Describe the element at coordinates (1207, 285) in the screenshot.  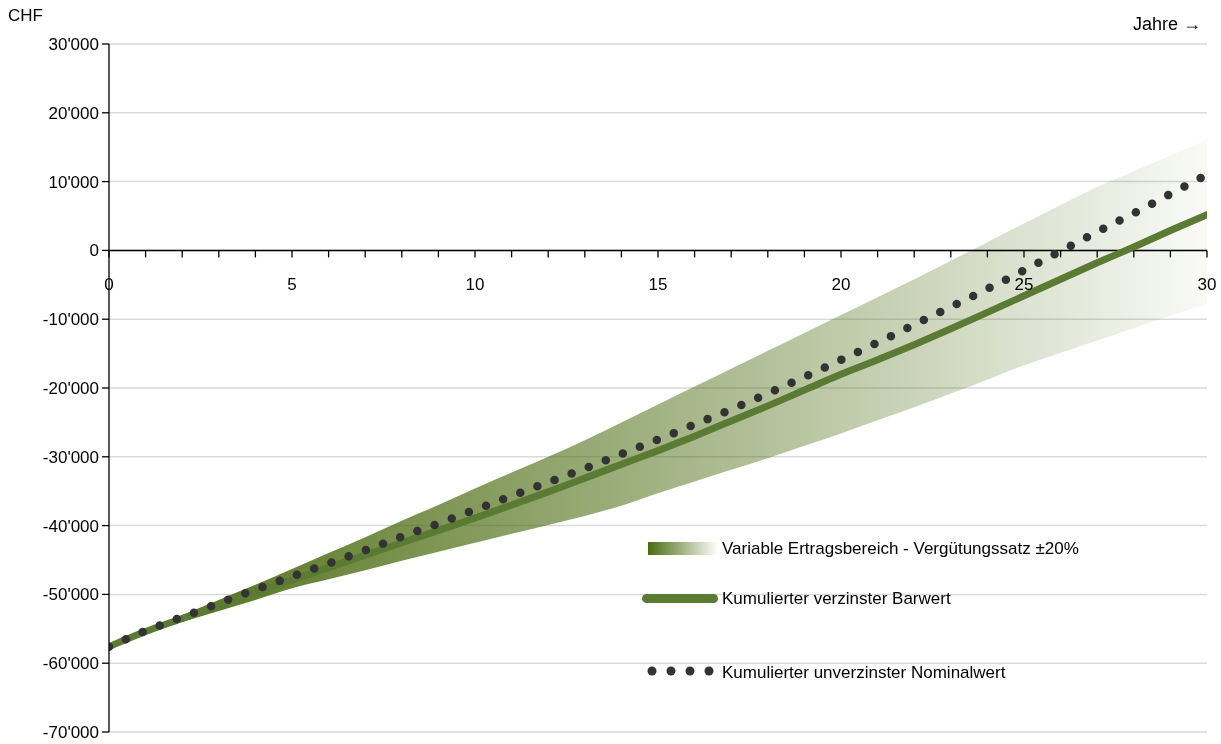
I see `x-tick-label: 30` at that location.